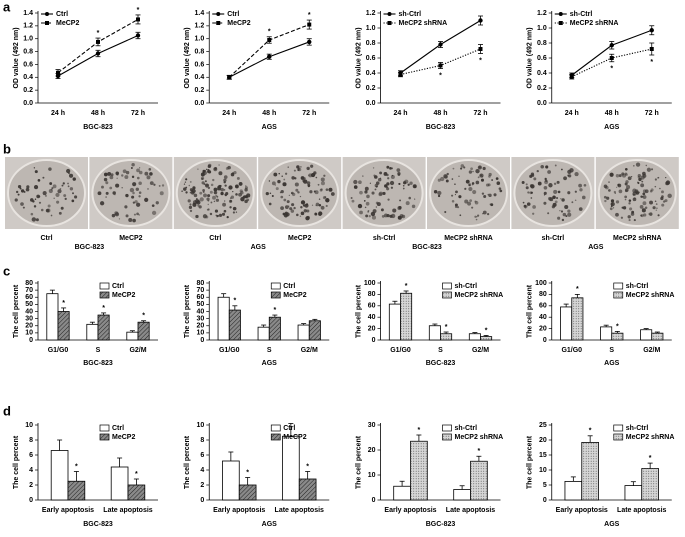  What do you see at coordinates (612, 363) in the screenshot?
I see `x-axis-label: AGS` at bounding box center [612, 363].